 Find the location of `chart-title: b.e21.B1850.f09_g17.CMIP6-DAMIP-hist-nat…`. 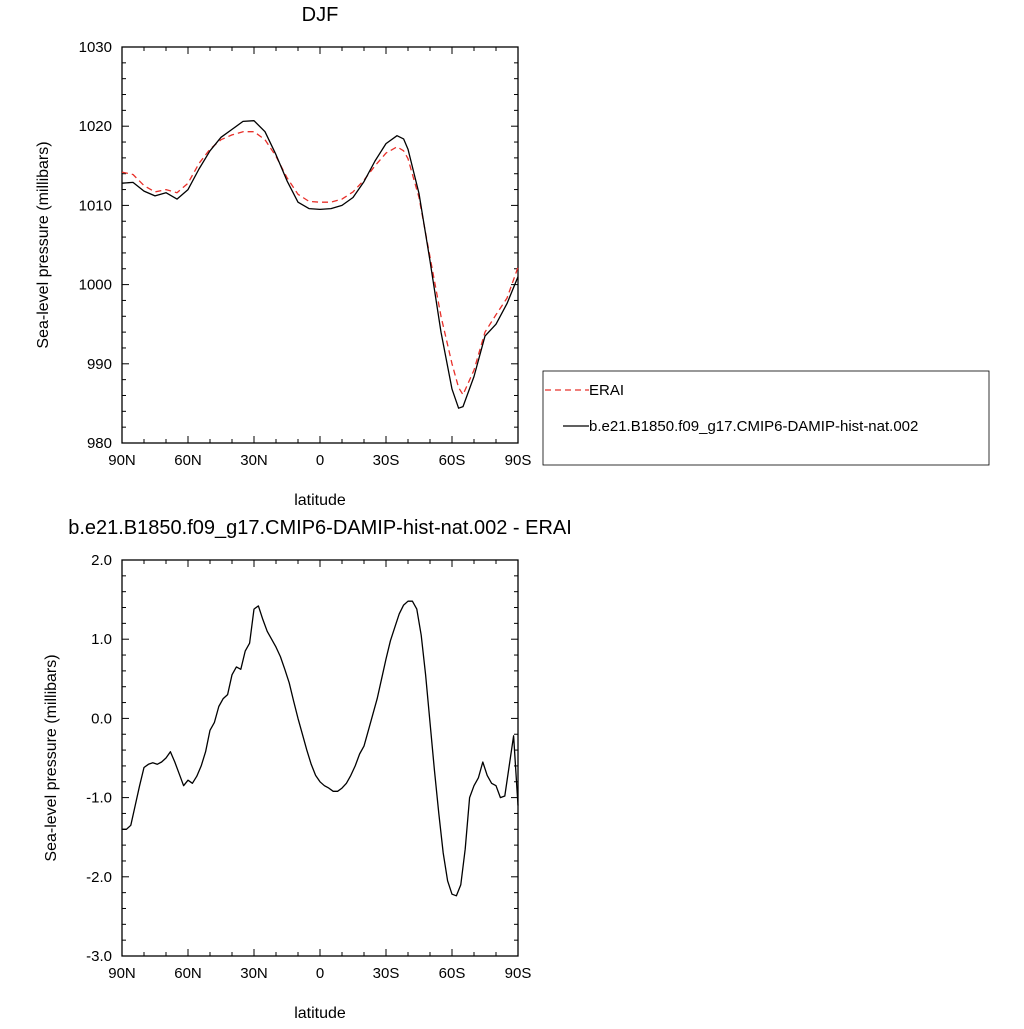

chart-title: b.e21.B1850.f09_g17.CMIP6-DAMIP-hist-nat… is located at coordinates (320, 528).